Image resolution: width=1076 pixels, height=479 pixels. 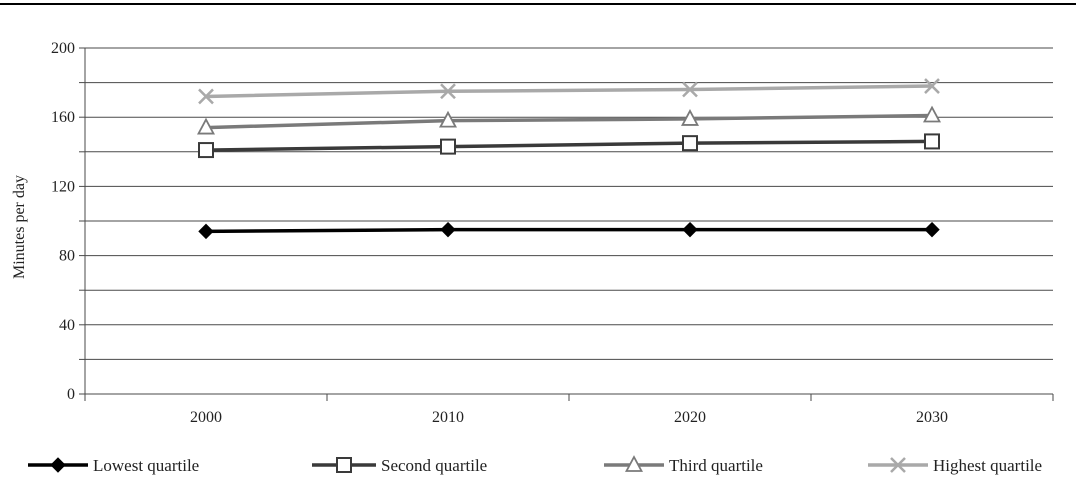 I want to click on y-tick-label: 80, so click(x=67, y=256).